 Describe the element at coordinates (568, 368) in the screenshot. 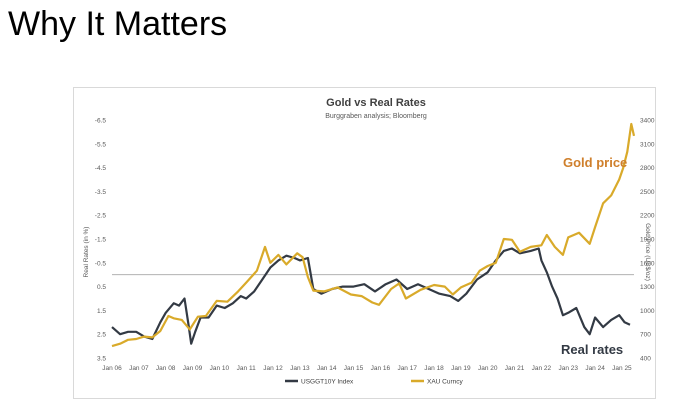

I see `x-tick: Jan 23` at that location.